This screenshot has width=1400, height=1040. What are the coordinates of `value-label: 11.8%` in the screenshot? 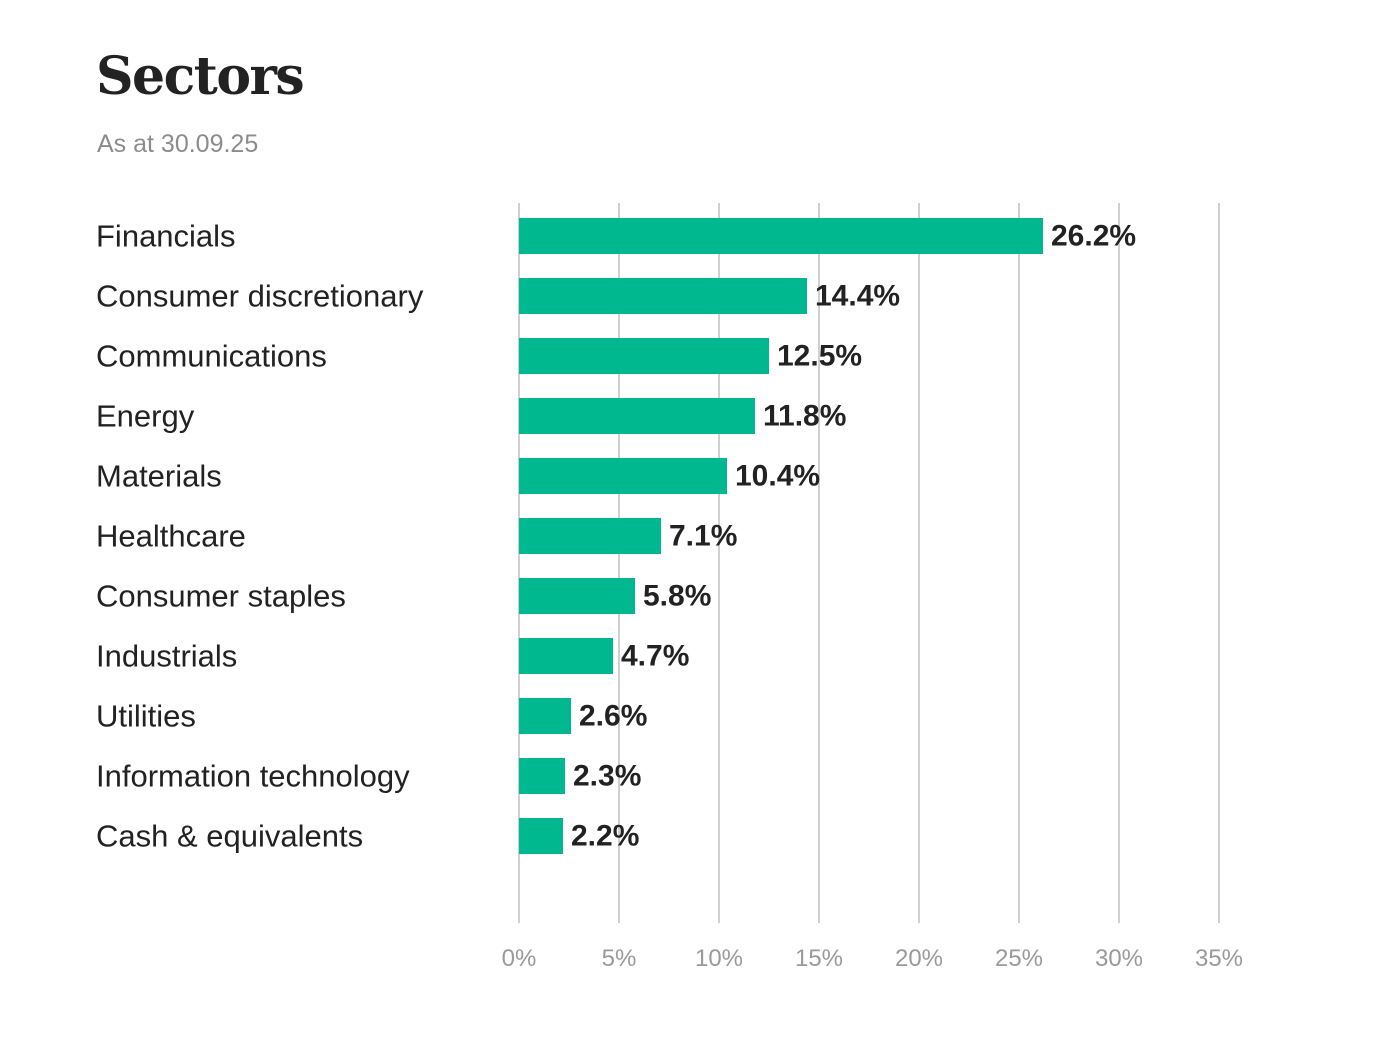 It's located at (804, 416).